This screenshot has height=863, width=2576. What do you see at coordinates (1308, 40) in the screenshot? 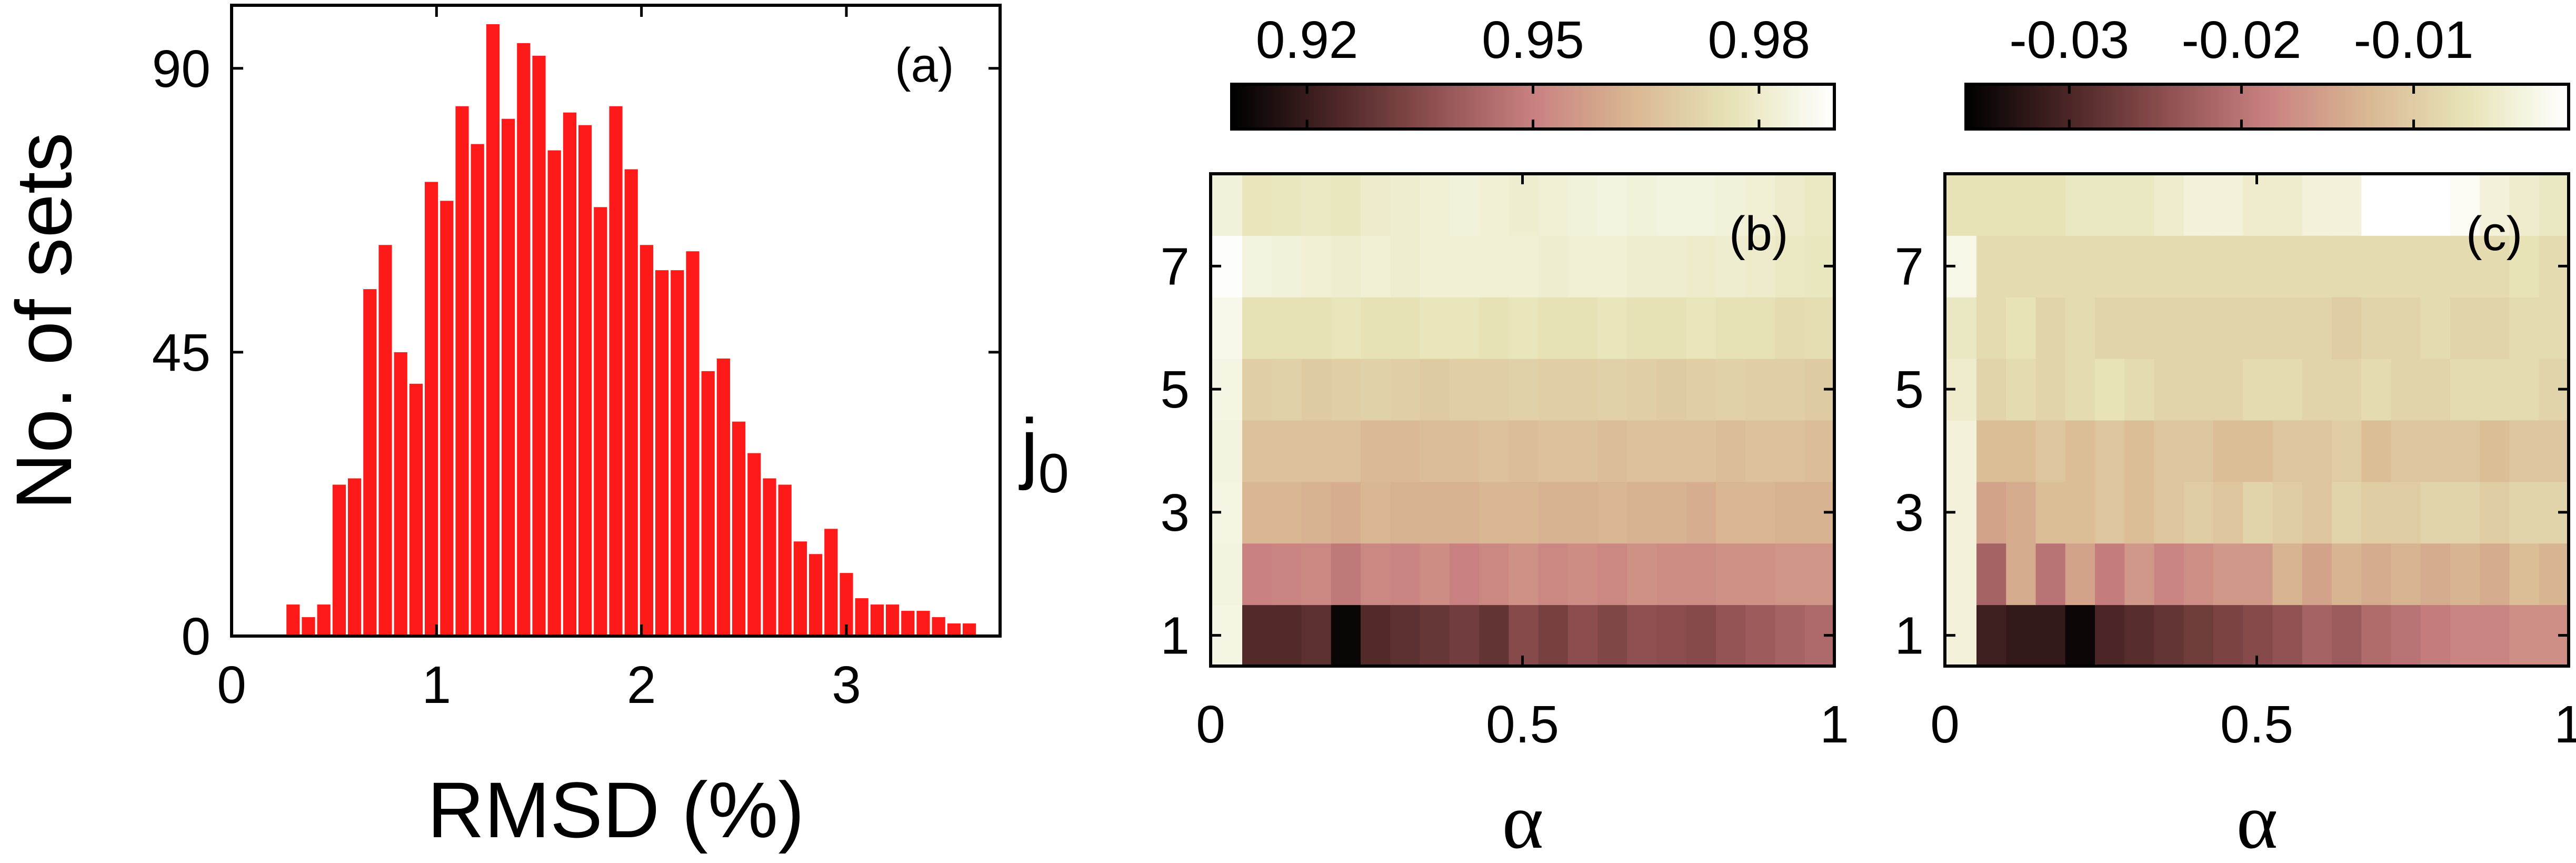
I see `colorbar-tick-label: 0.92` at bounding box center [1308, 40].